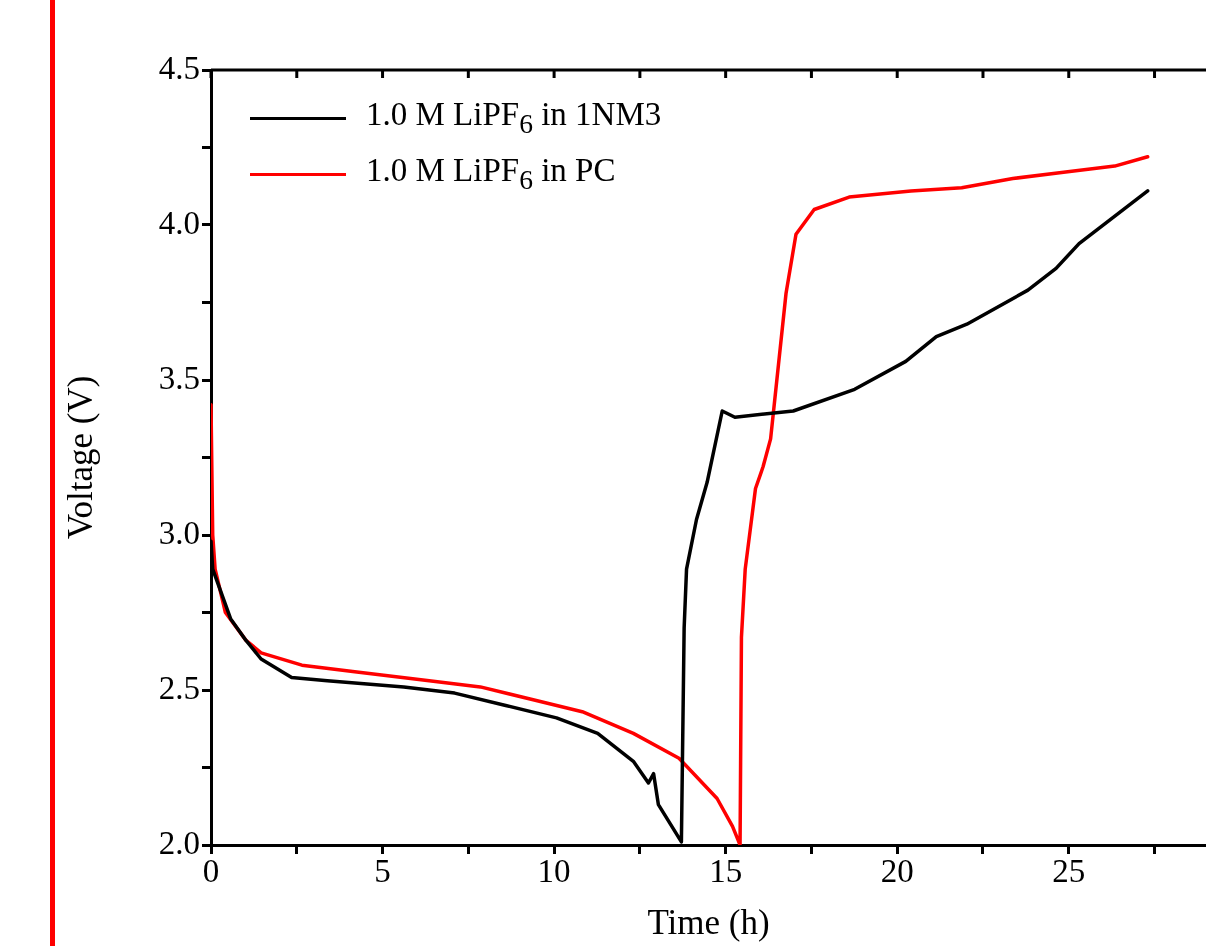 This screenshot has width=1206, height=946. What do you see at coordinates (179, 222) in the screenshot?
I see `y-tick-label: 4.0` at bounding box center [179, 222].